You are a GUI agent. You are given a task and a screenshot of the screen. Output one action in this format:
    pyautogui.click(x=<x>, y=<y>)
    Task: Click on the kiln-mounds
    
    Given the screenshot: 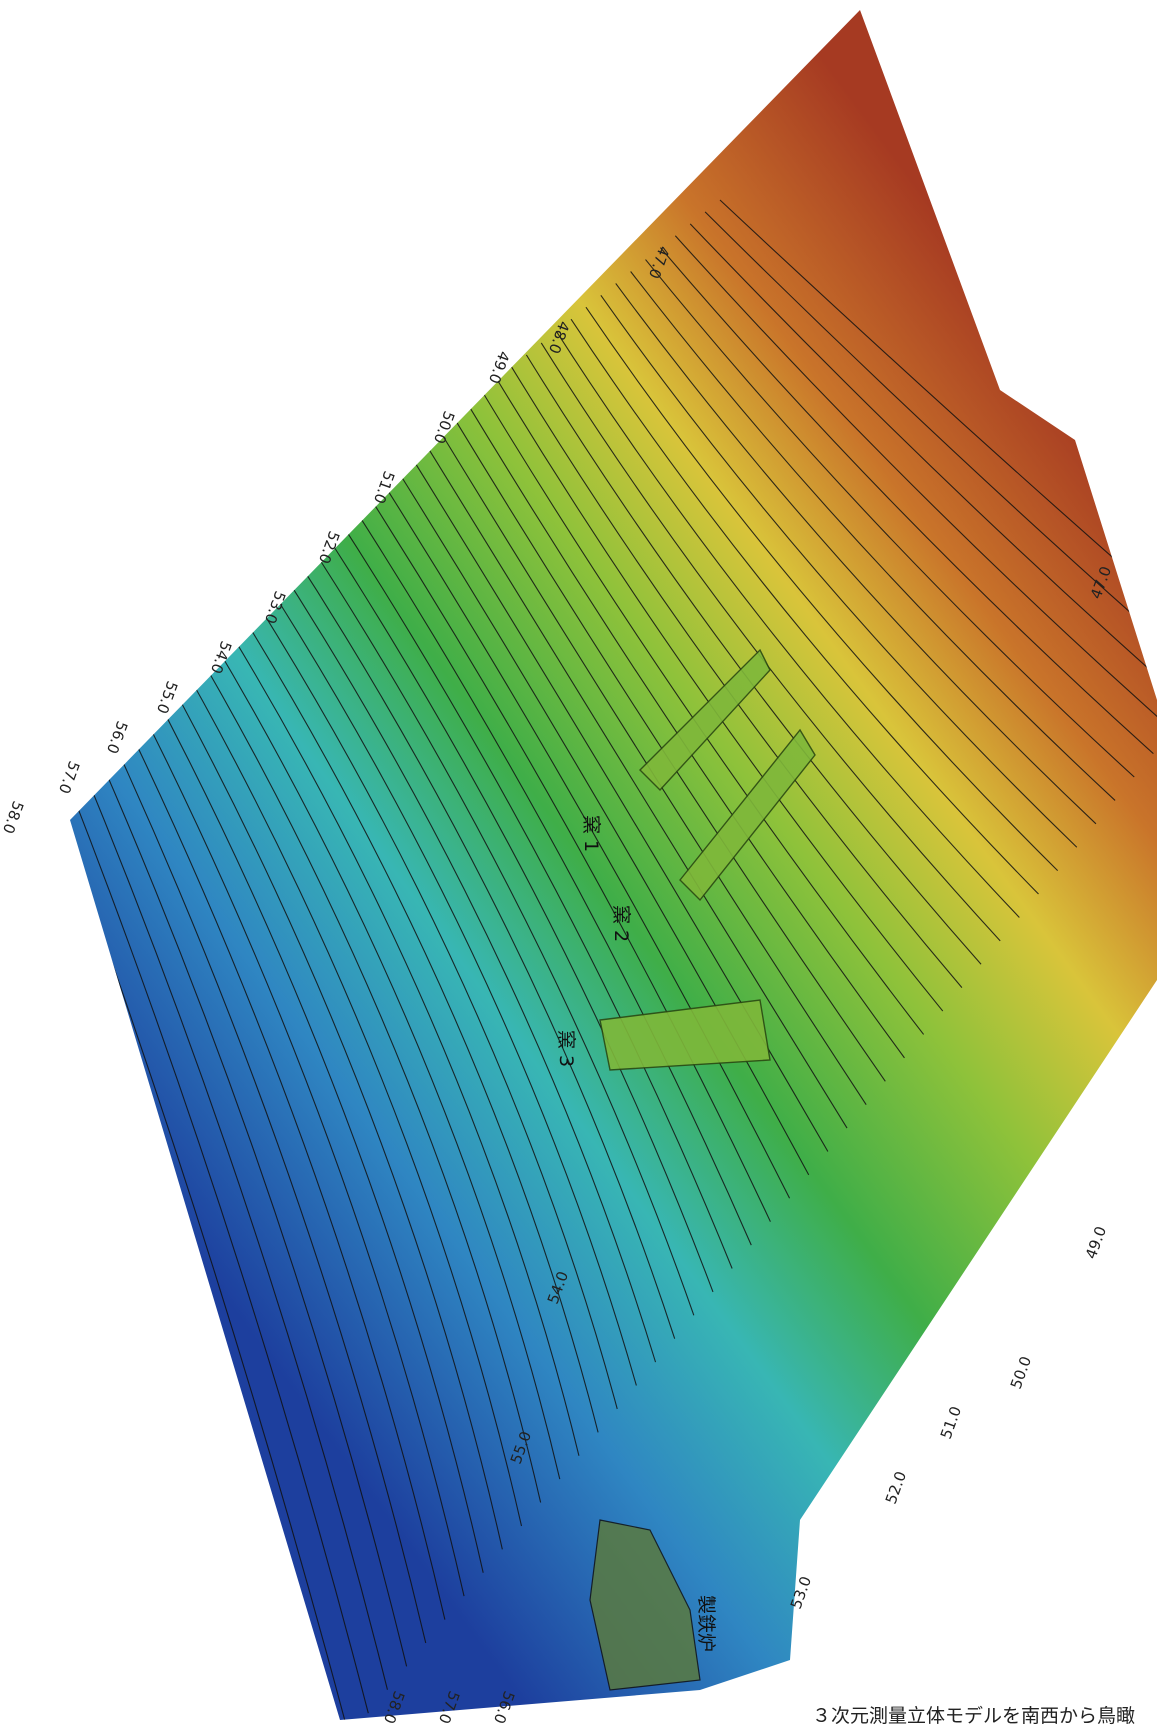 What is the action you would take?
    pyautogui.click(x=707, y=859)
    